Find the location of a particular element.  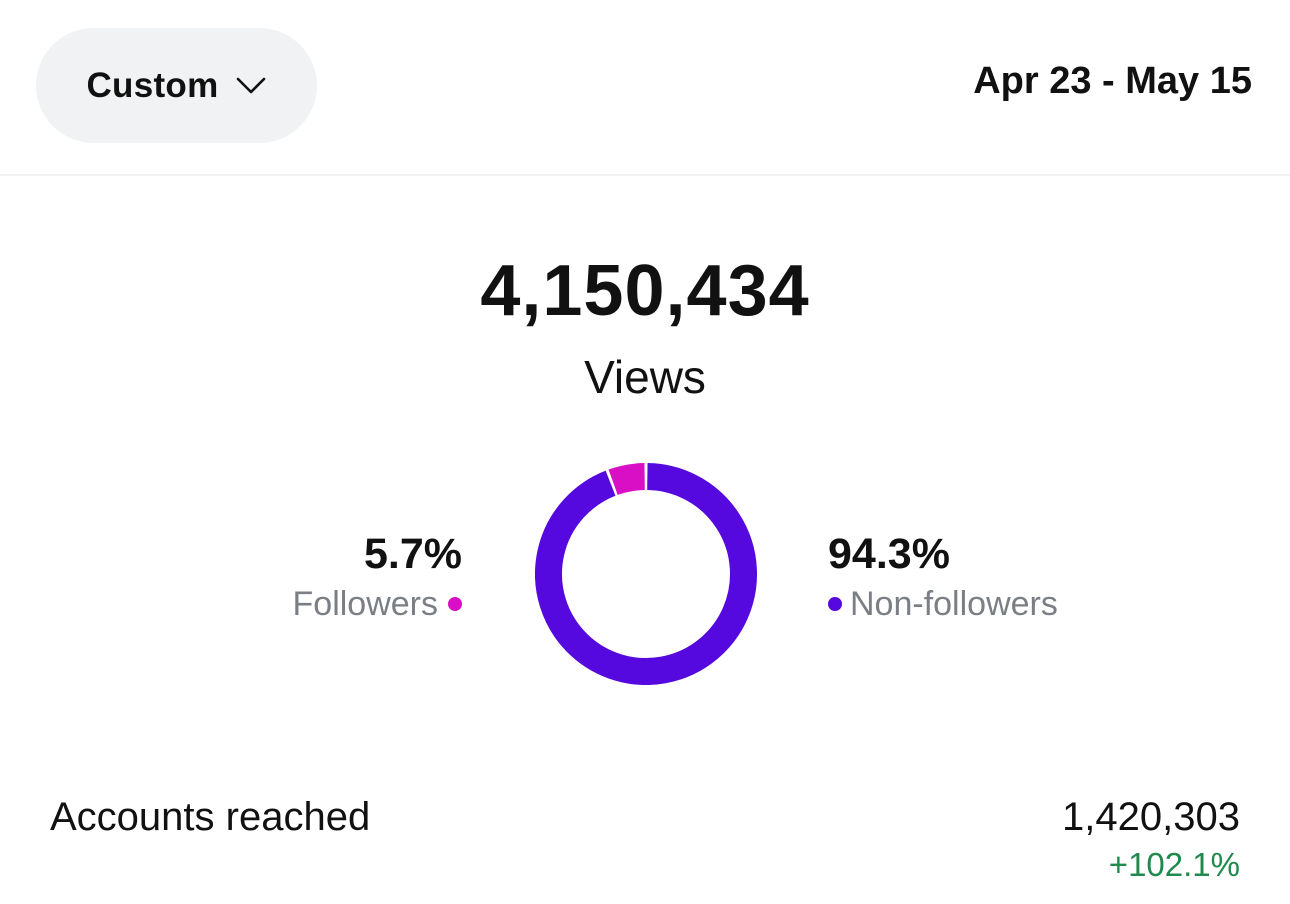

chevron-down-icon is located at coordinates (250, 85).